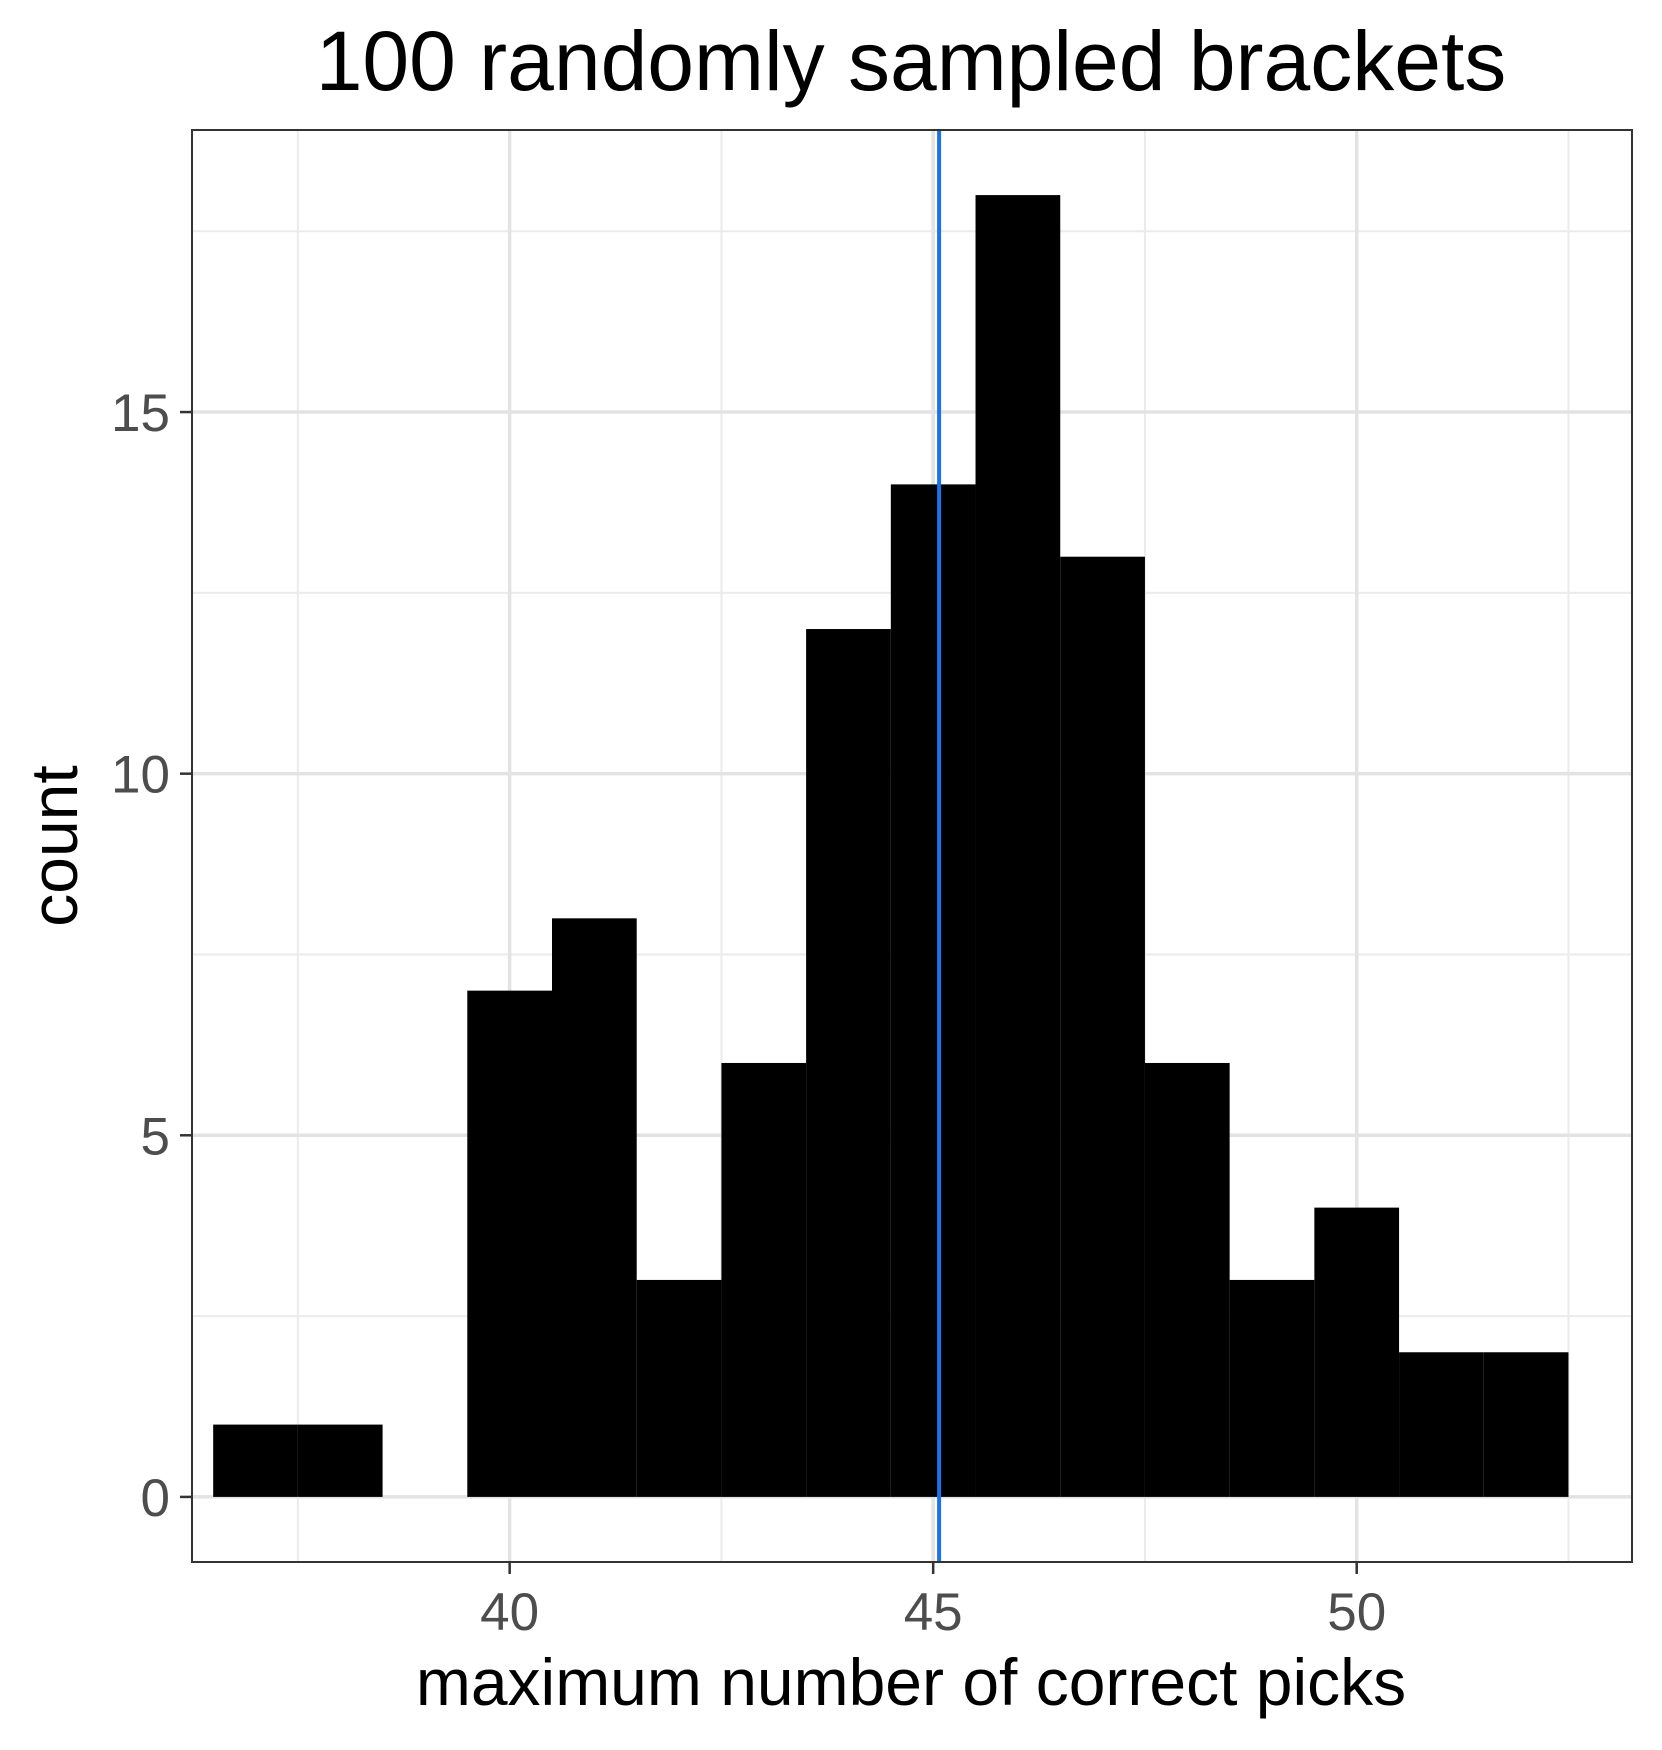 The height and width of the screenshot is (1750, 1662). What do you see at coordinates (155, 1498) in the screenshot?
I see `y-tick-label: 0` at bounding box center [155, 1498].